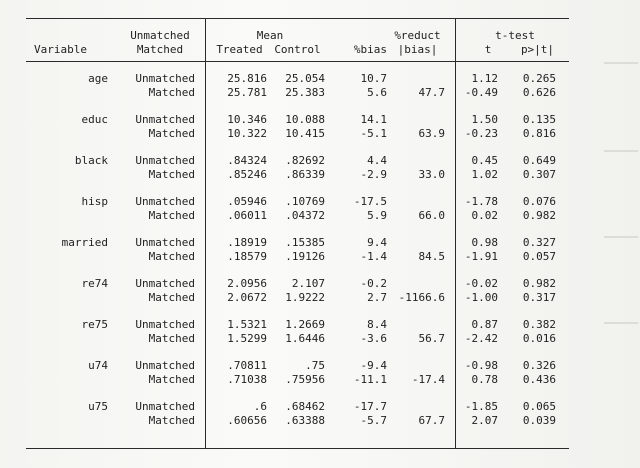 The image size is (640, 468). I want to click on matched-p-cell: 0.816, so click(539, 133).